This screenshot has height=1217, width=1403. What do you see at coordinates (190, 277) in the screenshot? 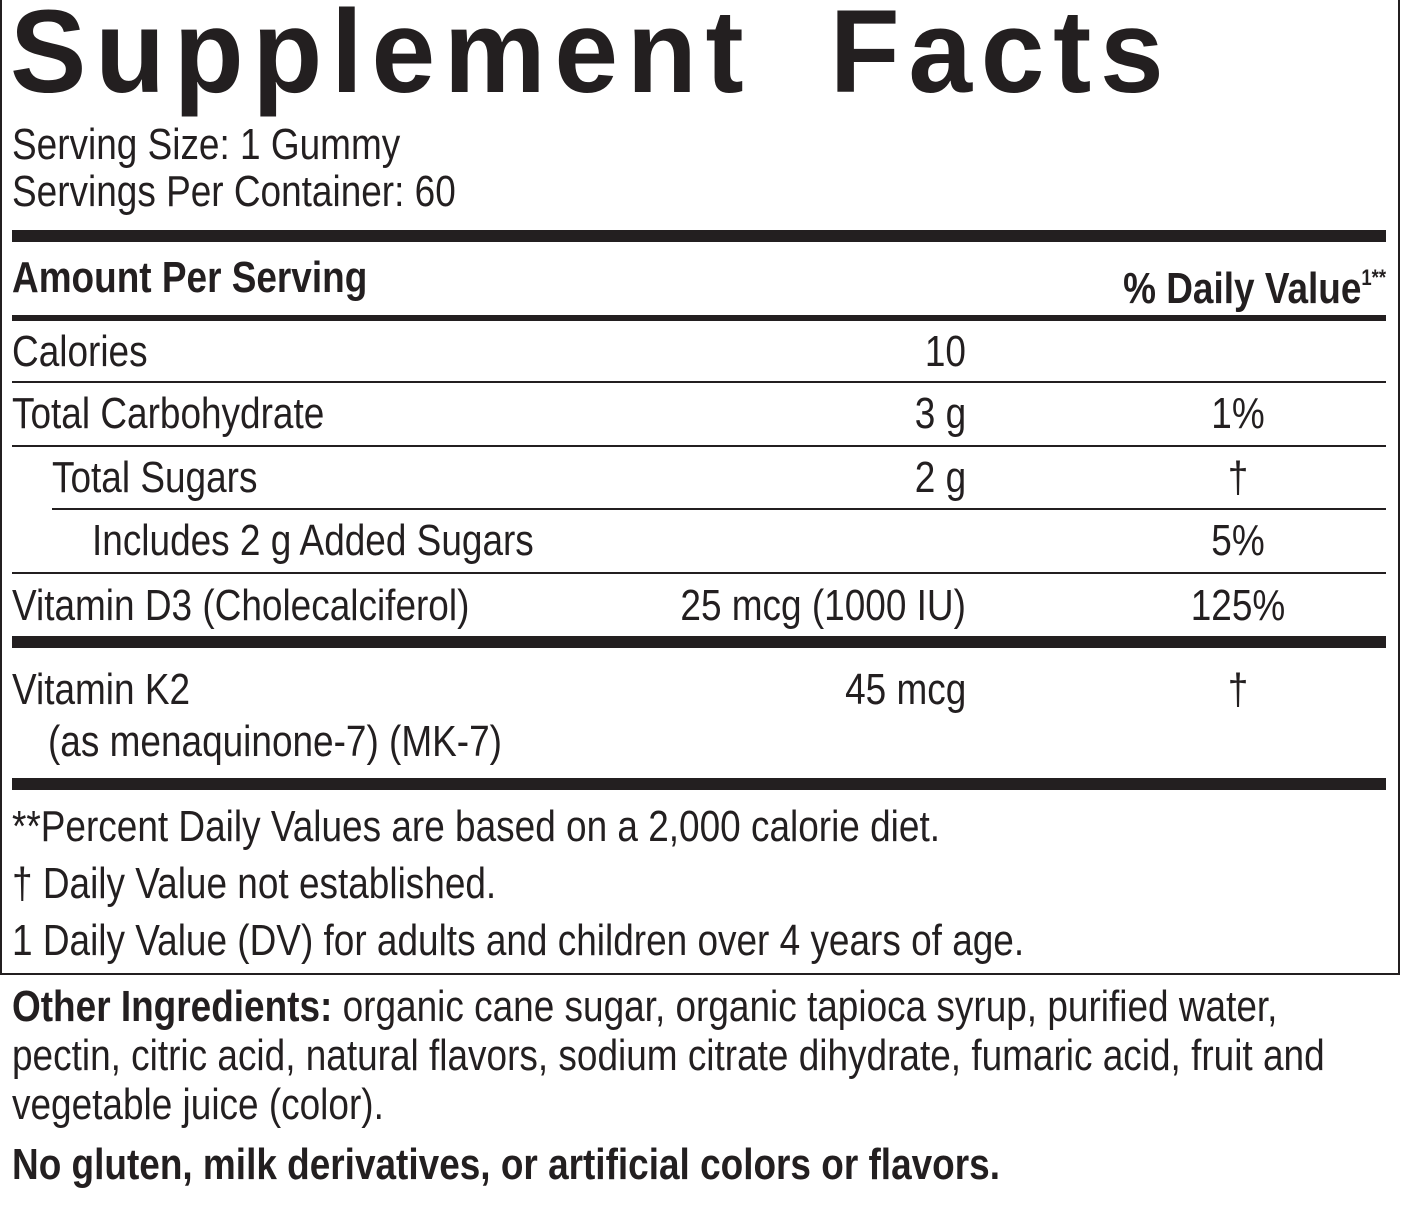
I see `column-header: Amount Per Serving` at bounding box center [190, 277].